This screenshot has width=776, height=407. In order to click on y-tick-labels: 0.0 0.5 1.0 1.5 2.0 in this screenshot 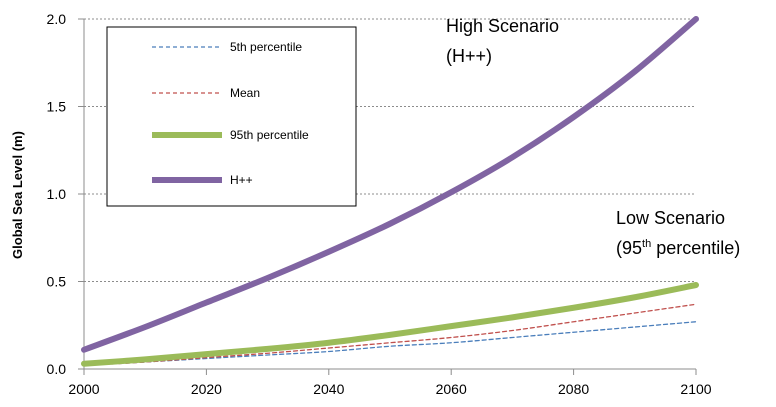, I will do `click(57, 194)`.